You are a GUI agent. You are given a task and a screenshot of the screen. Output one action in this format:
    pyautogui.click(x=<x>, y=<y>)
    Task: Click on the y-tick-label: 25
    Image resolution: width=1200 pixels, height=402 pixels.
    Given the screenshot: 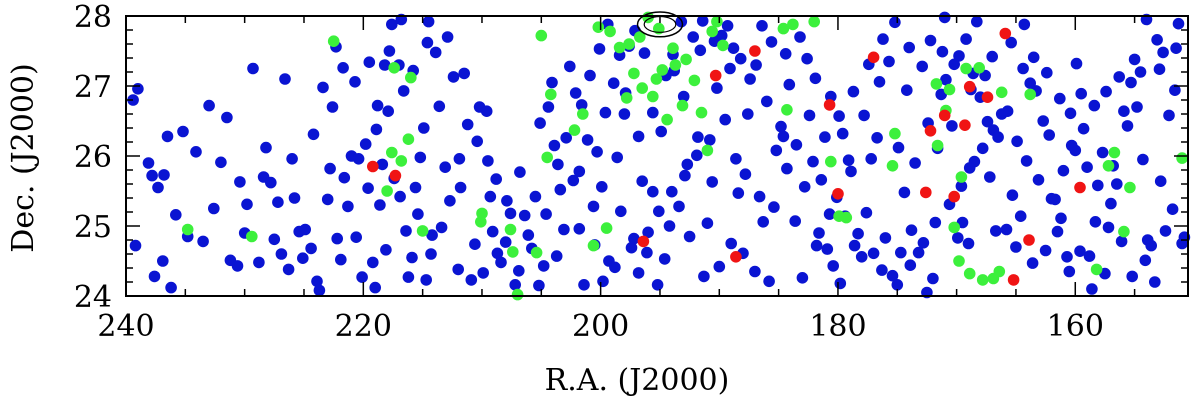 What is the action you would take?
    pyautogui.click(x=93, y=227)
    